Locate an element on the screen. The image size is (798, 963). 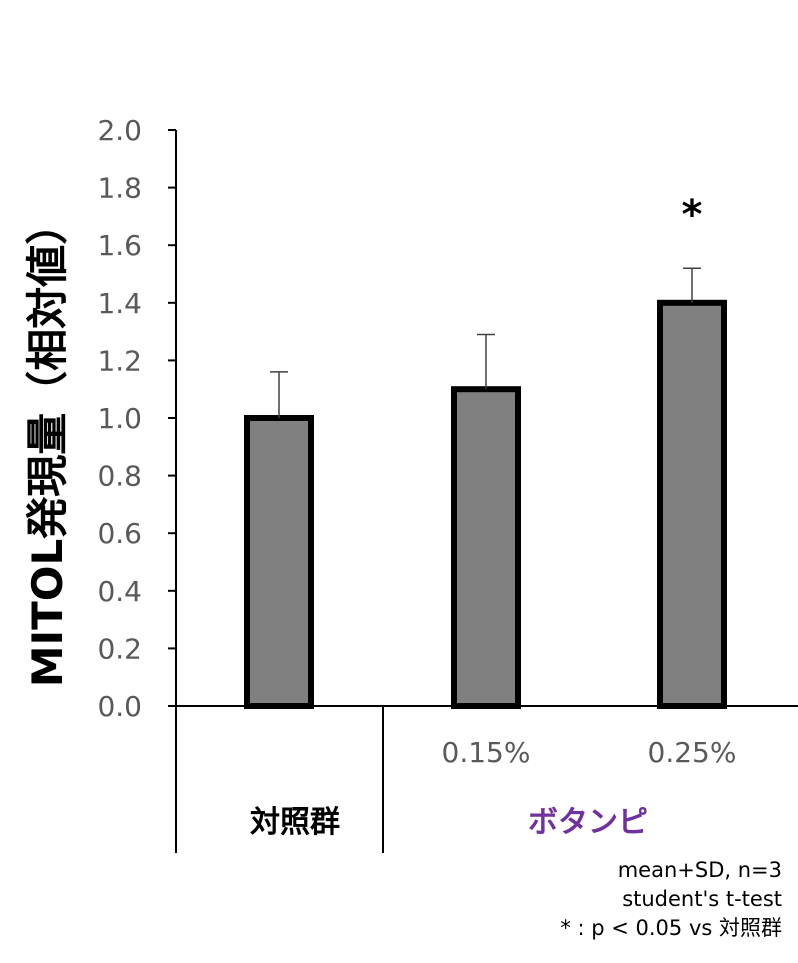
y-axis-label: MITOL発現量（相対値） is located at coordinates (47, 445).